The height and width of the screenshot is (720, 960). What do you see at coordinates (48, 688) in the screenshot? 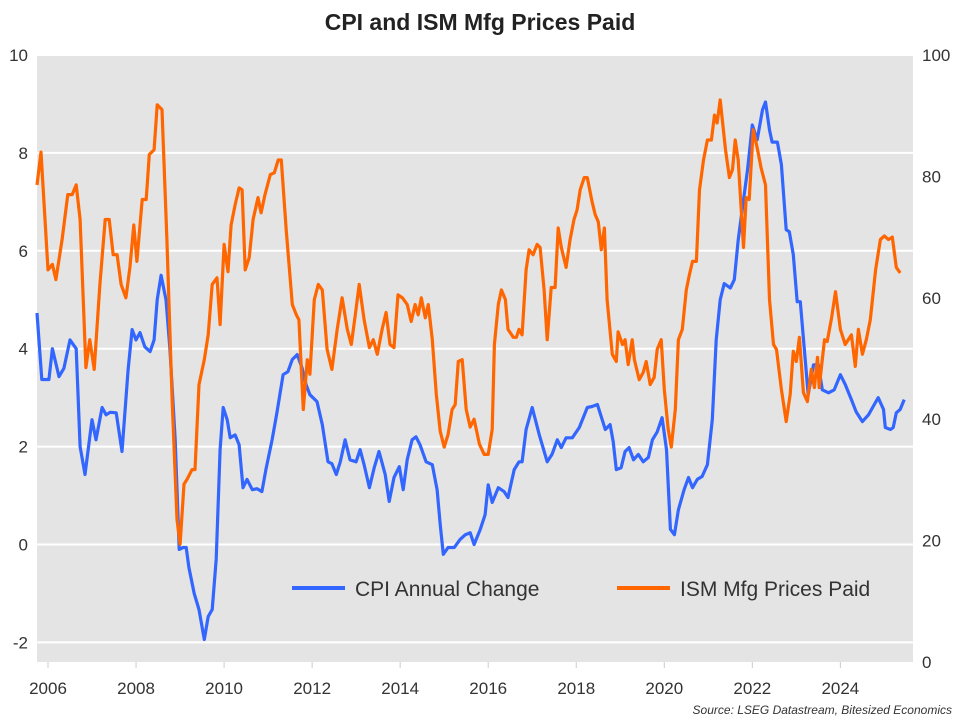
I see `x-tick-label: 2006` at bounding box center [48, 688].